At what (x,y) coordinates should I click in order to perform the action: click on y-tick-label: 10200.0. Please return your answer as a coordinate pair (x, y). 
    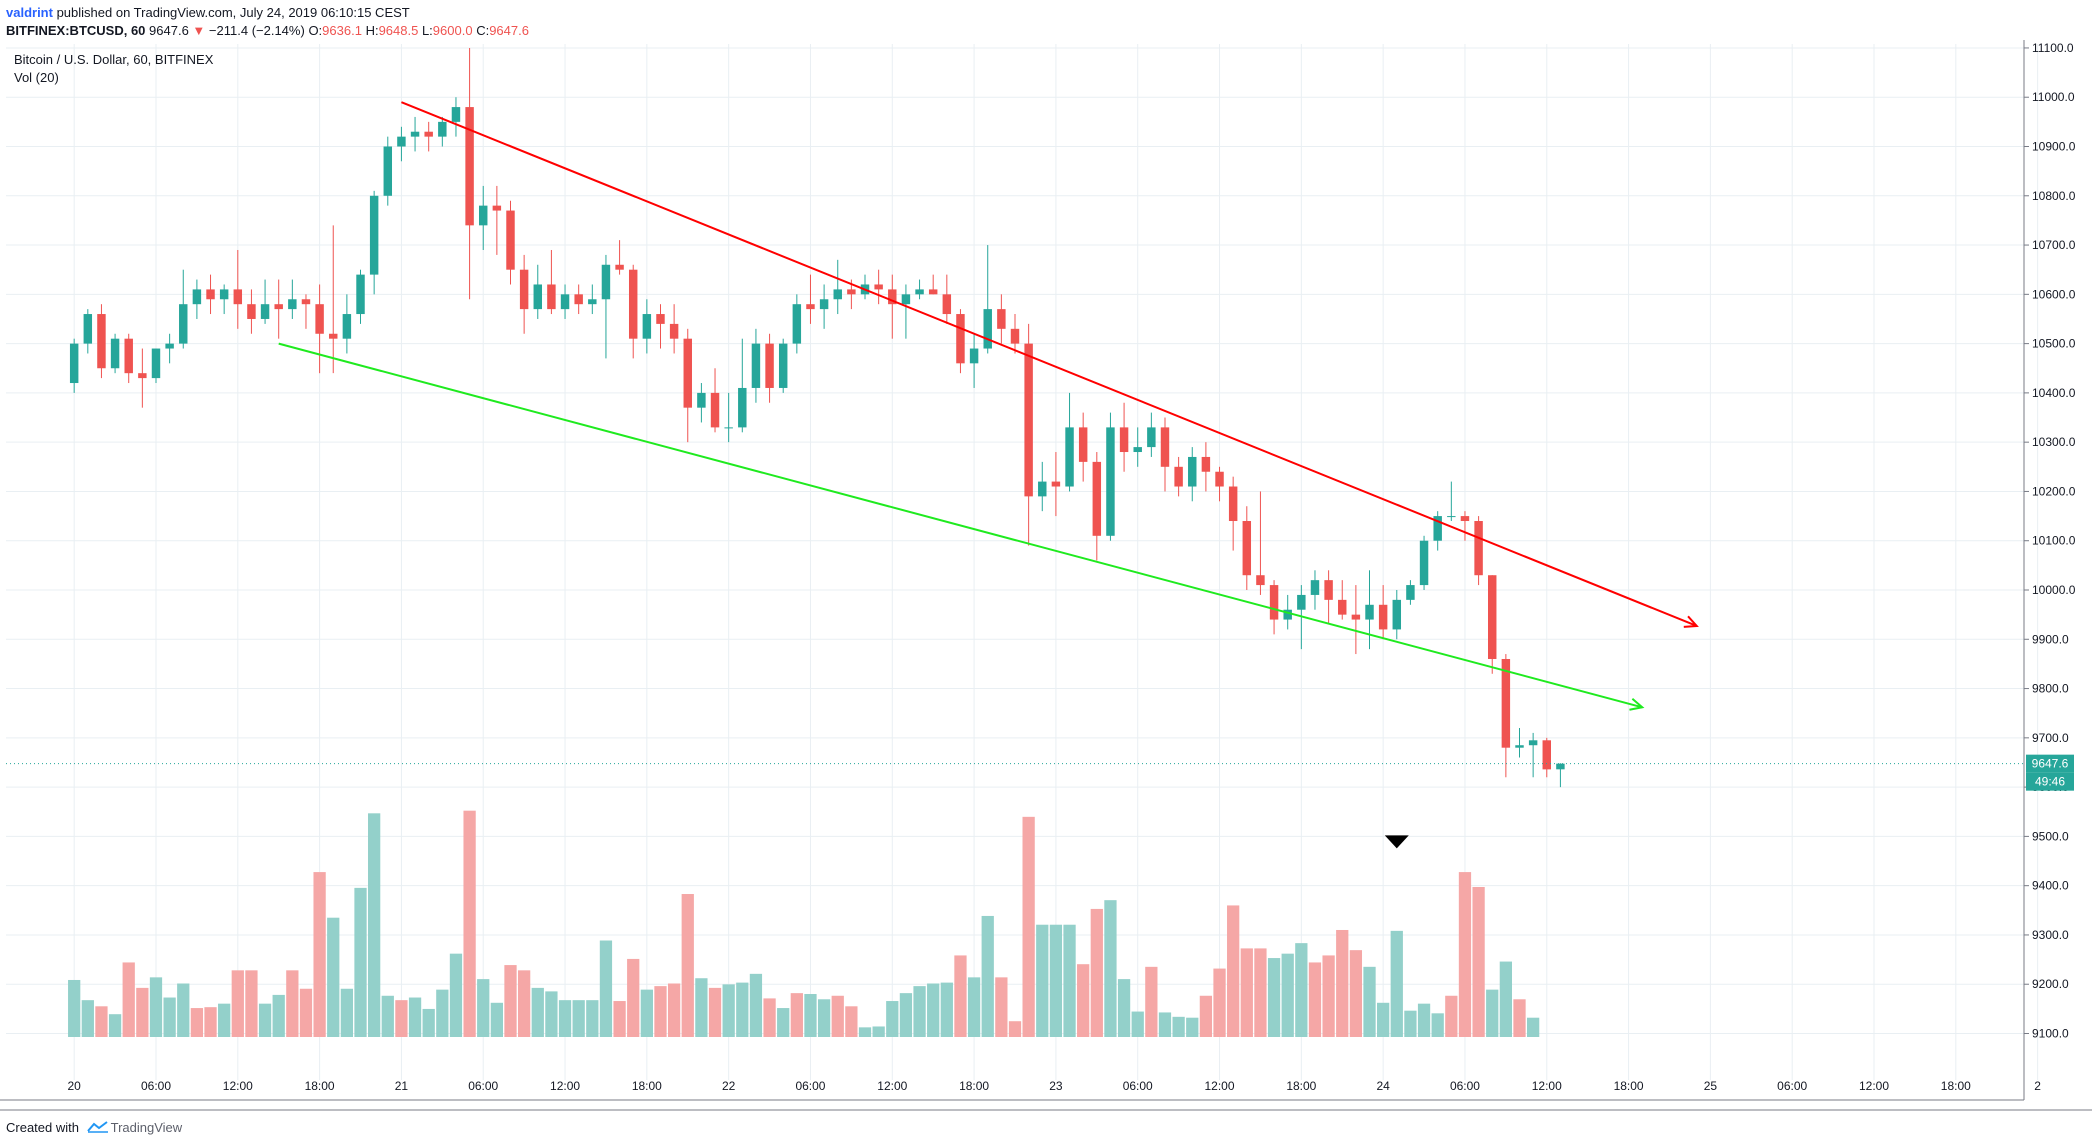
    Looking at the image, I should click on (2054, 491).